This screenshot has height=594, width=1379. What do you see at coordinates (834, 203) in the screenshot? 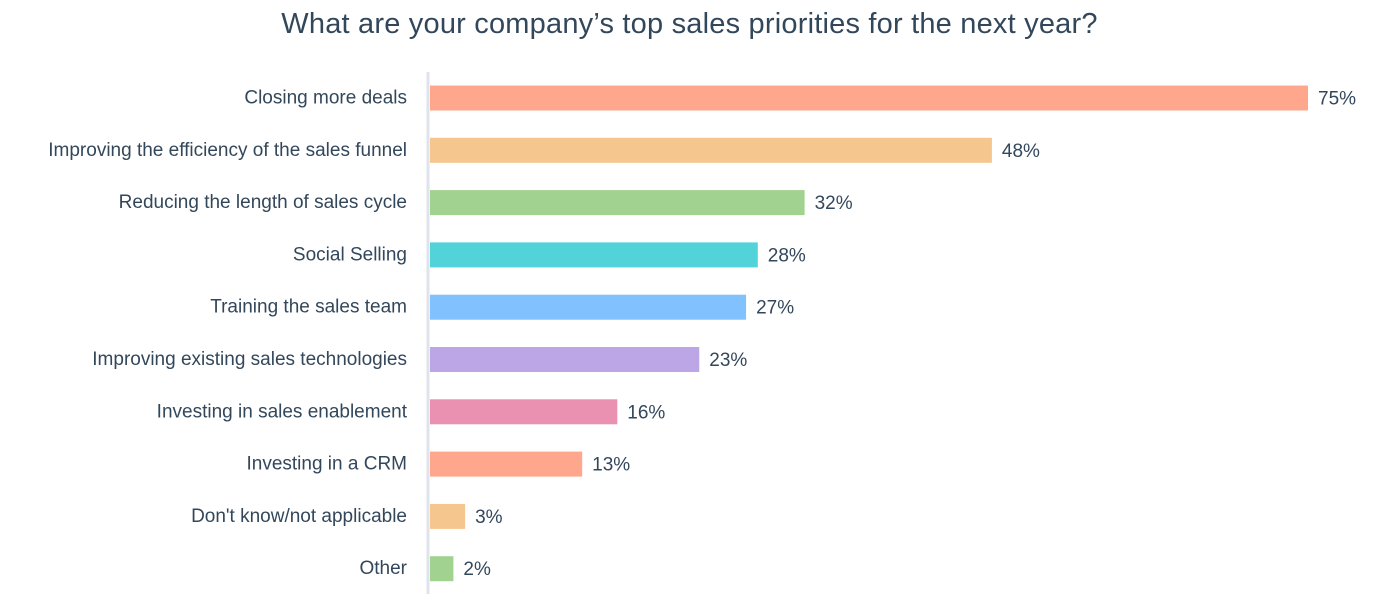
I see `data-label: 32%` at bounding box center [834, 203].